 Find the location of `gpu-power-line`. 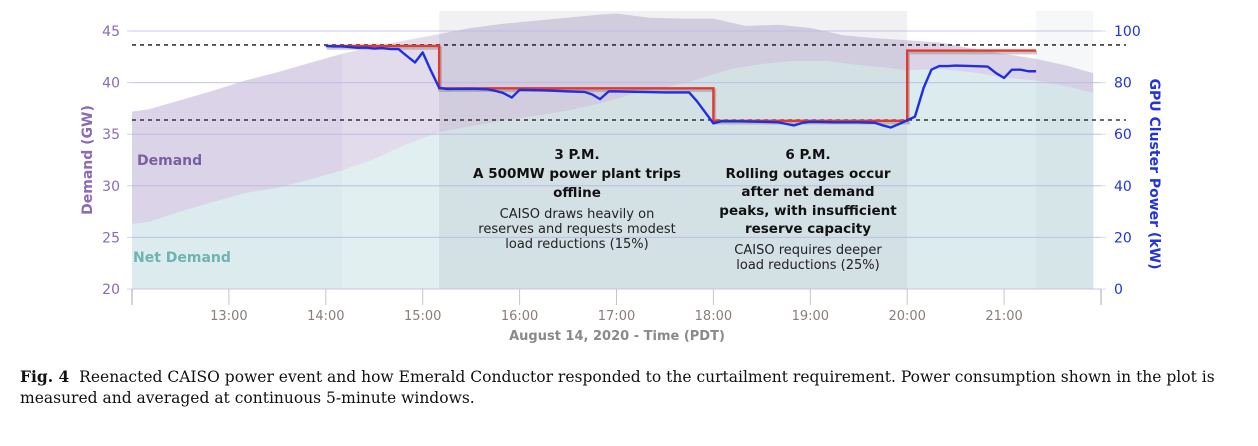

gpu-power-line is located at coordinates (681, 86).